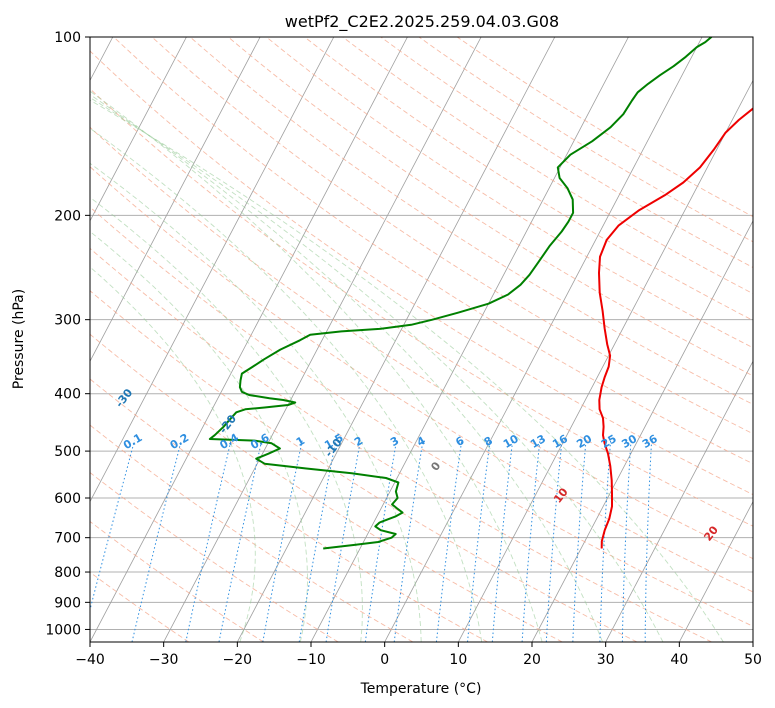 The height and width of the screenshot is (708, 775). What do you see at coordinates (421, 689) in the screenshot?
I see `x-axis-title: Temperature (°C)` at bounding box center [421, 689].